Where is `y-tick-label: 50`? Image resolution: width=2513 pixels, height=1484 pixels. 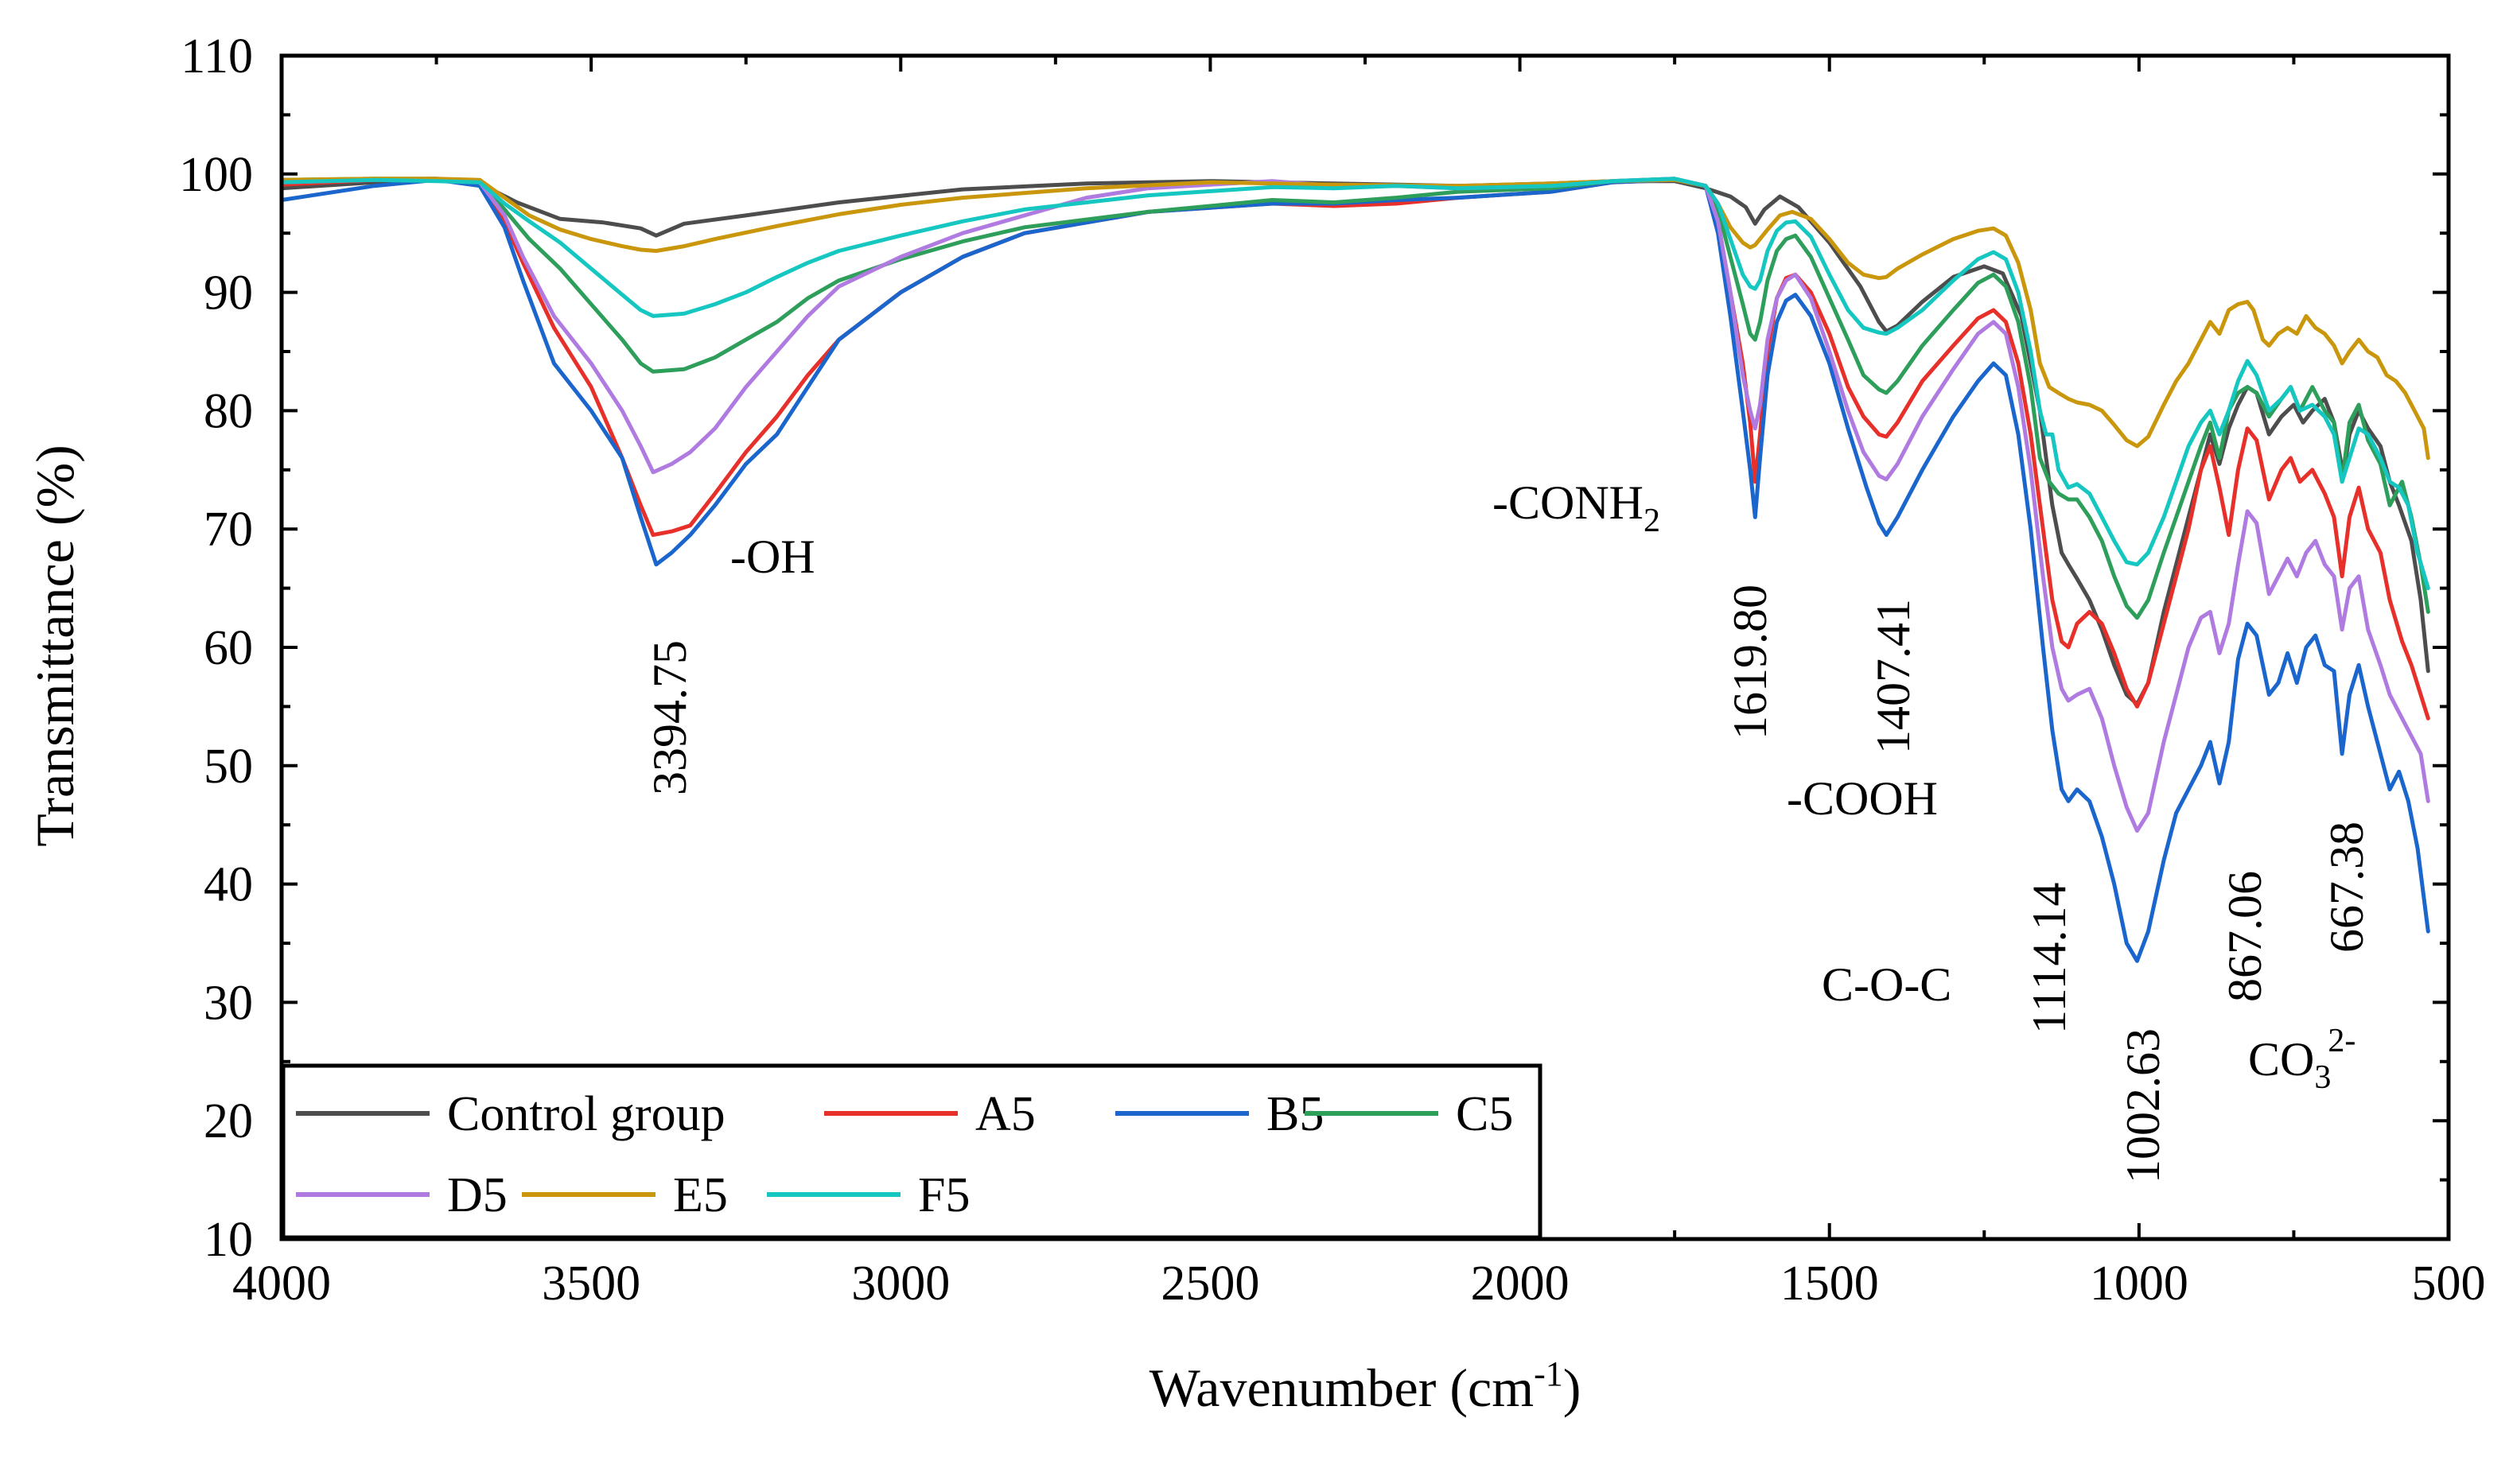 y-tick-label: 50 is located at coordinates (228, 767).